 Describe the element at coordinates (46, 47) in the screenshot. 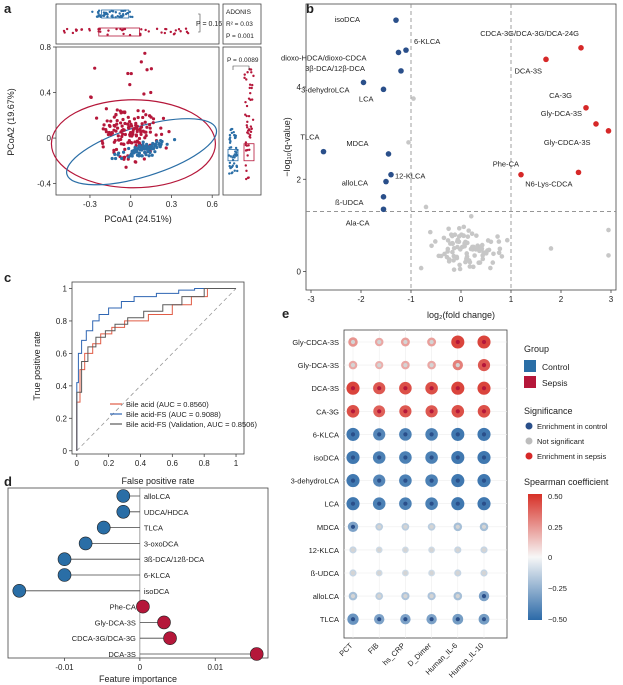

I see `panel-a-ytick-label: 0.8` at that location.